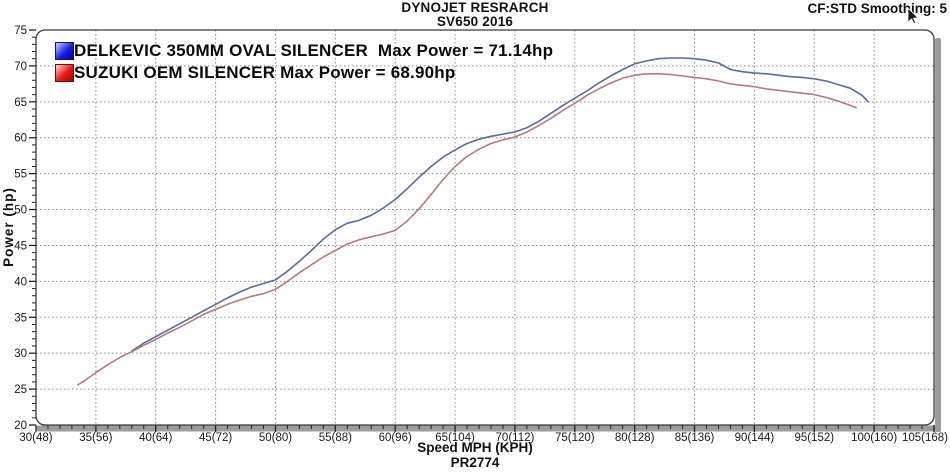 This screenshot has width=950, height=472. I want to click on x-axis-title: Speed MPH (KPH), so click(475, 447).